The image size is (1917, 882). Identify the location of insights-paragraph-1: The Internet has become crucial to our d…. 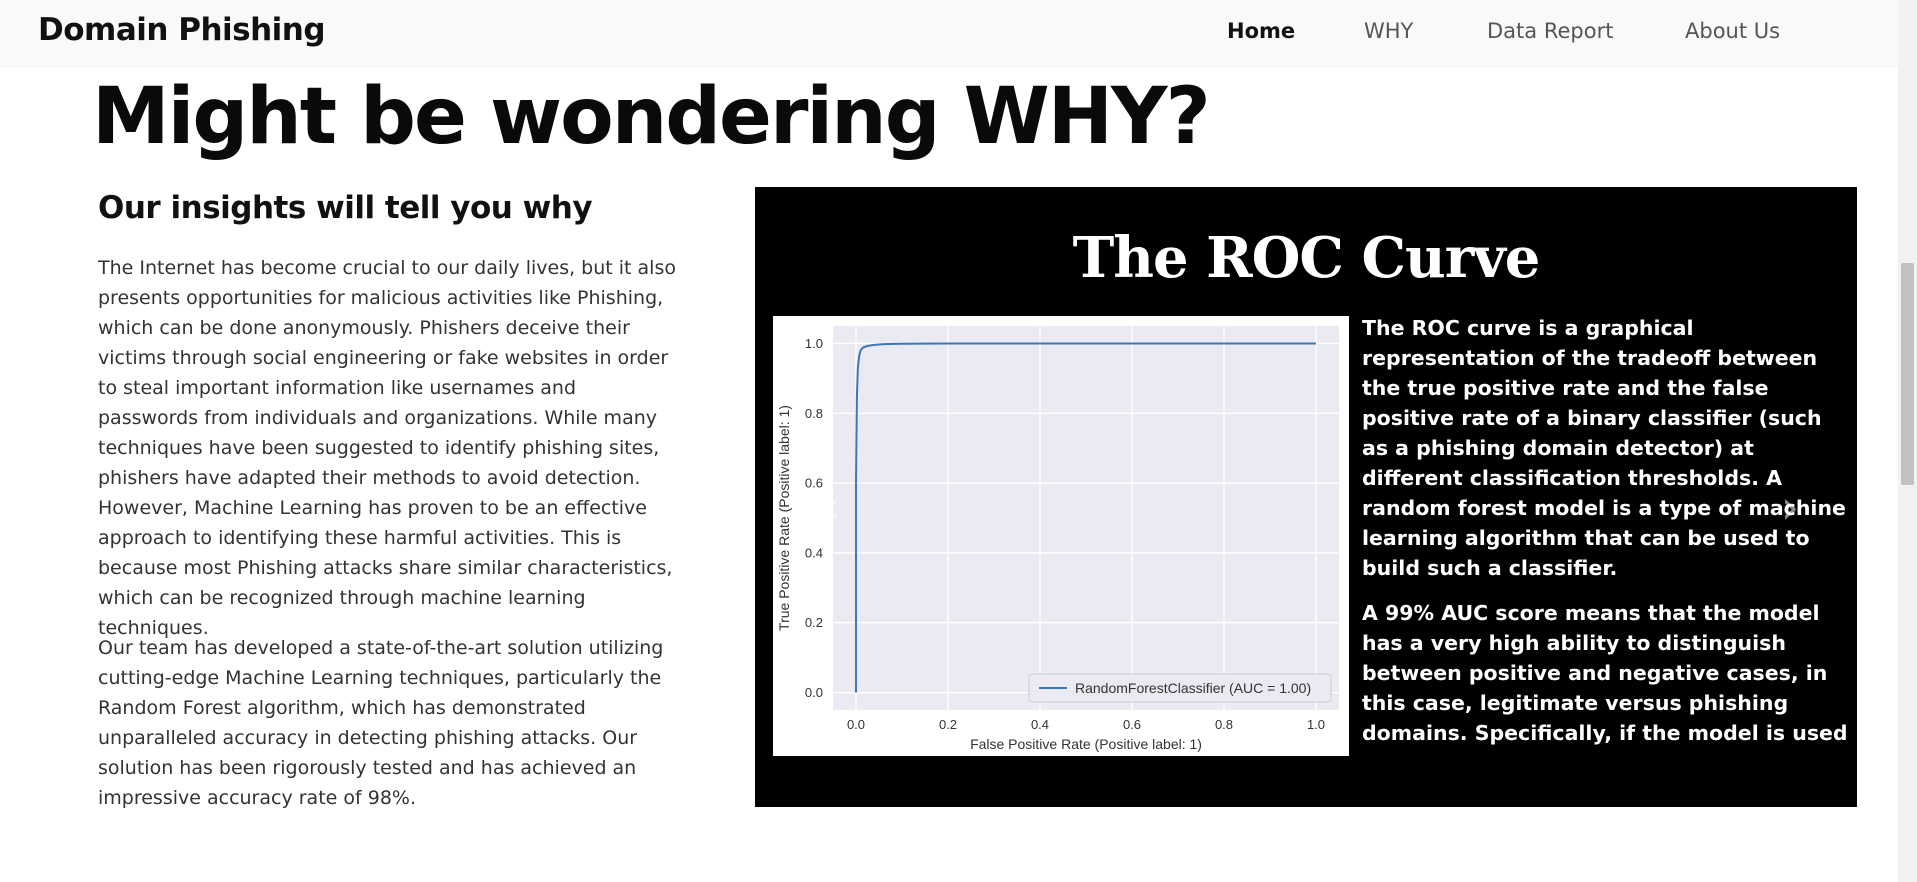
(387, 448).